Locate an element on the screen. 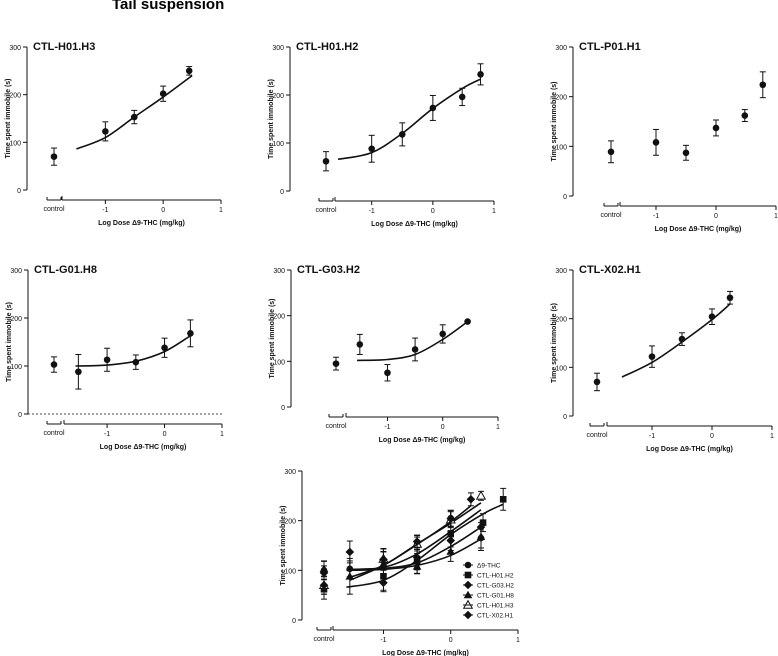 The height and width of the screenshot is (656, 778). panel-title: CTL-G03.H2 is located at coordinates (328, 270).